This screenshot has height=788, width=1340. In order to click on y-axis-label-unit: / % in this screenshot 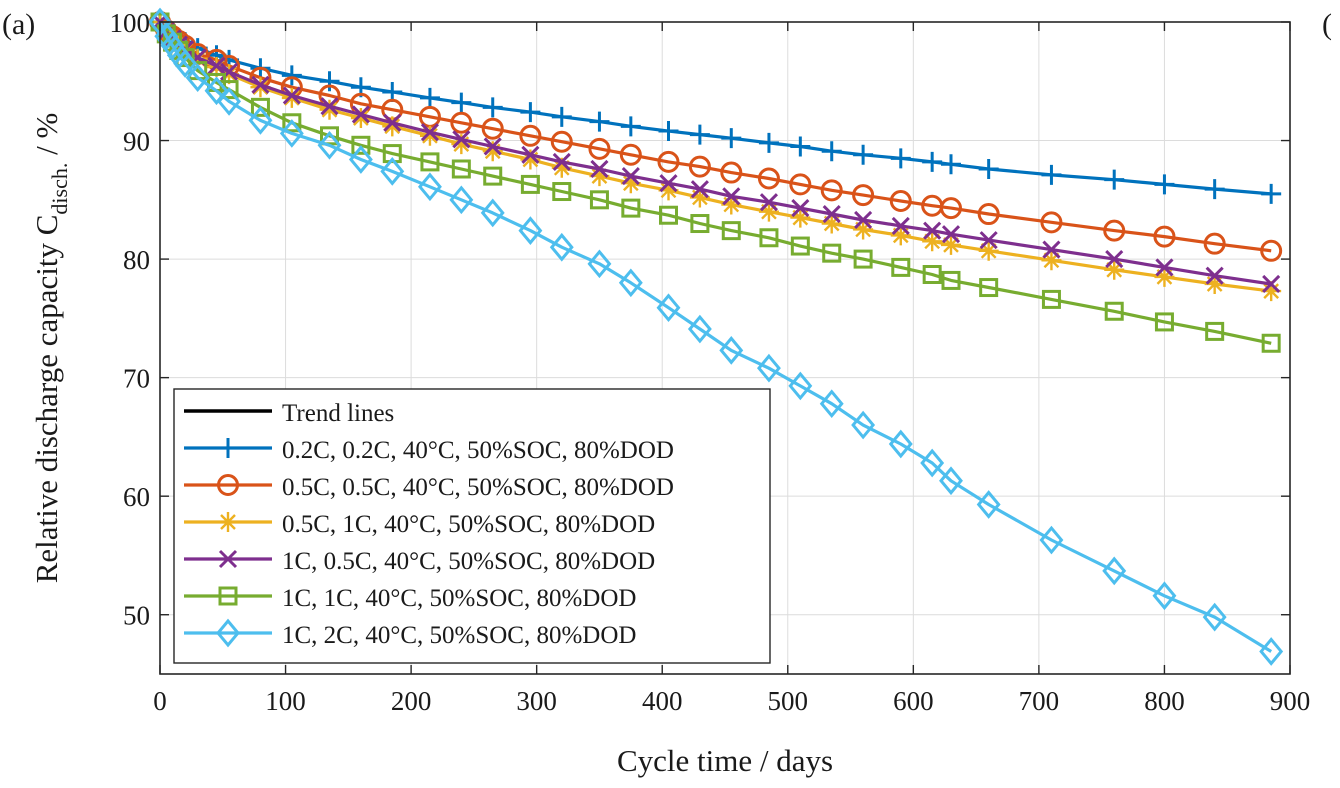, I will do `click(46, 138)`.